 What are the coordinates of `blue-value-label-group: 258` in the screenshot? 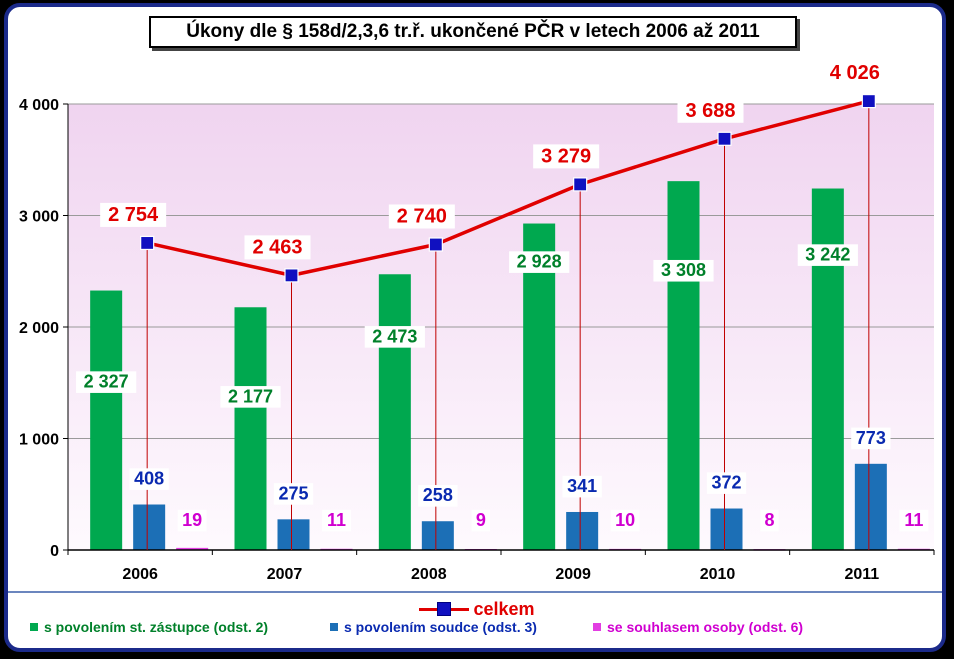 It's located at (438, 496).